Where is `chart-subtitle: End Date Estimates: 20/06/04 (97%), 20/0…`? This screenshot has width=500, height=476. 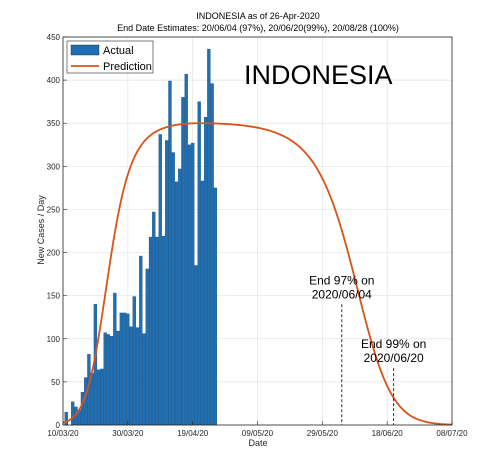 chart-subtitle: End Date Estimates: 20/06/04 (97%), 20/0… is located at coordinates (258, 28).